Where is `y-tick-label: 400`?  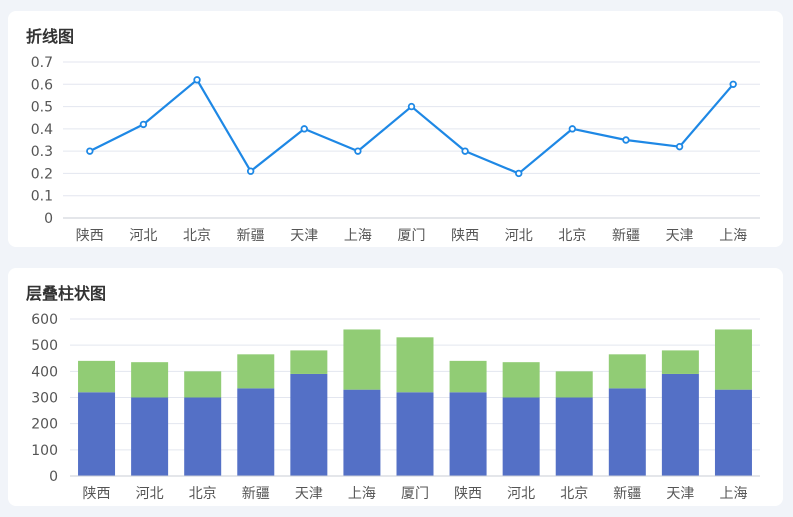
y-tick-label: 400 is located at coordinates (44, 372).